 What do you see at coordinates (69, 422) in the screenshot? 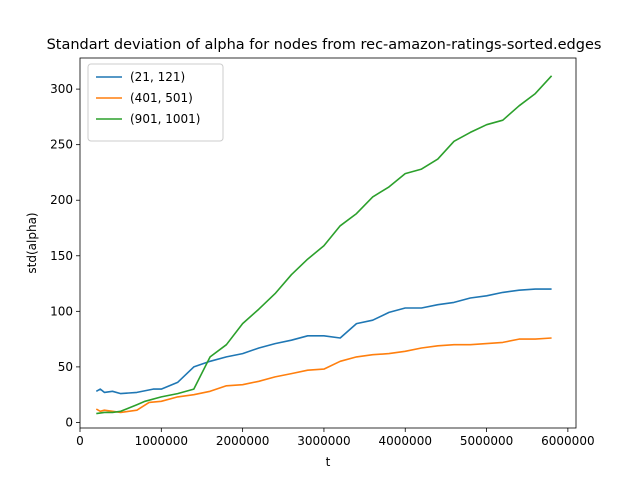
I see `y-tick-label: 0` at bounding box center [69, 422].